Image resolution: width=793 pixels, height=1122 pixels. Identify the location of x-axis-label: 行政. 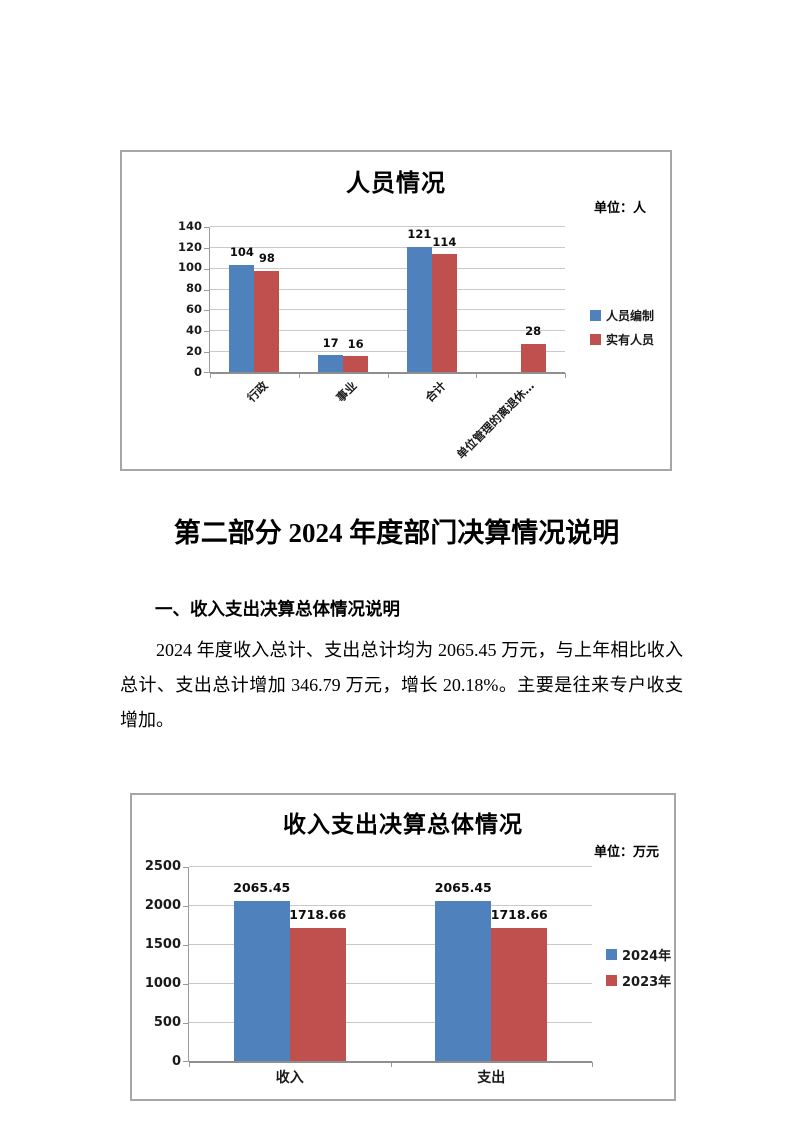
(257, 391).